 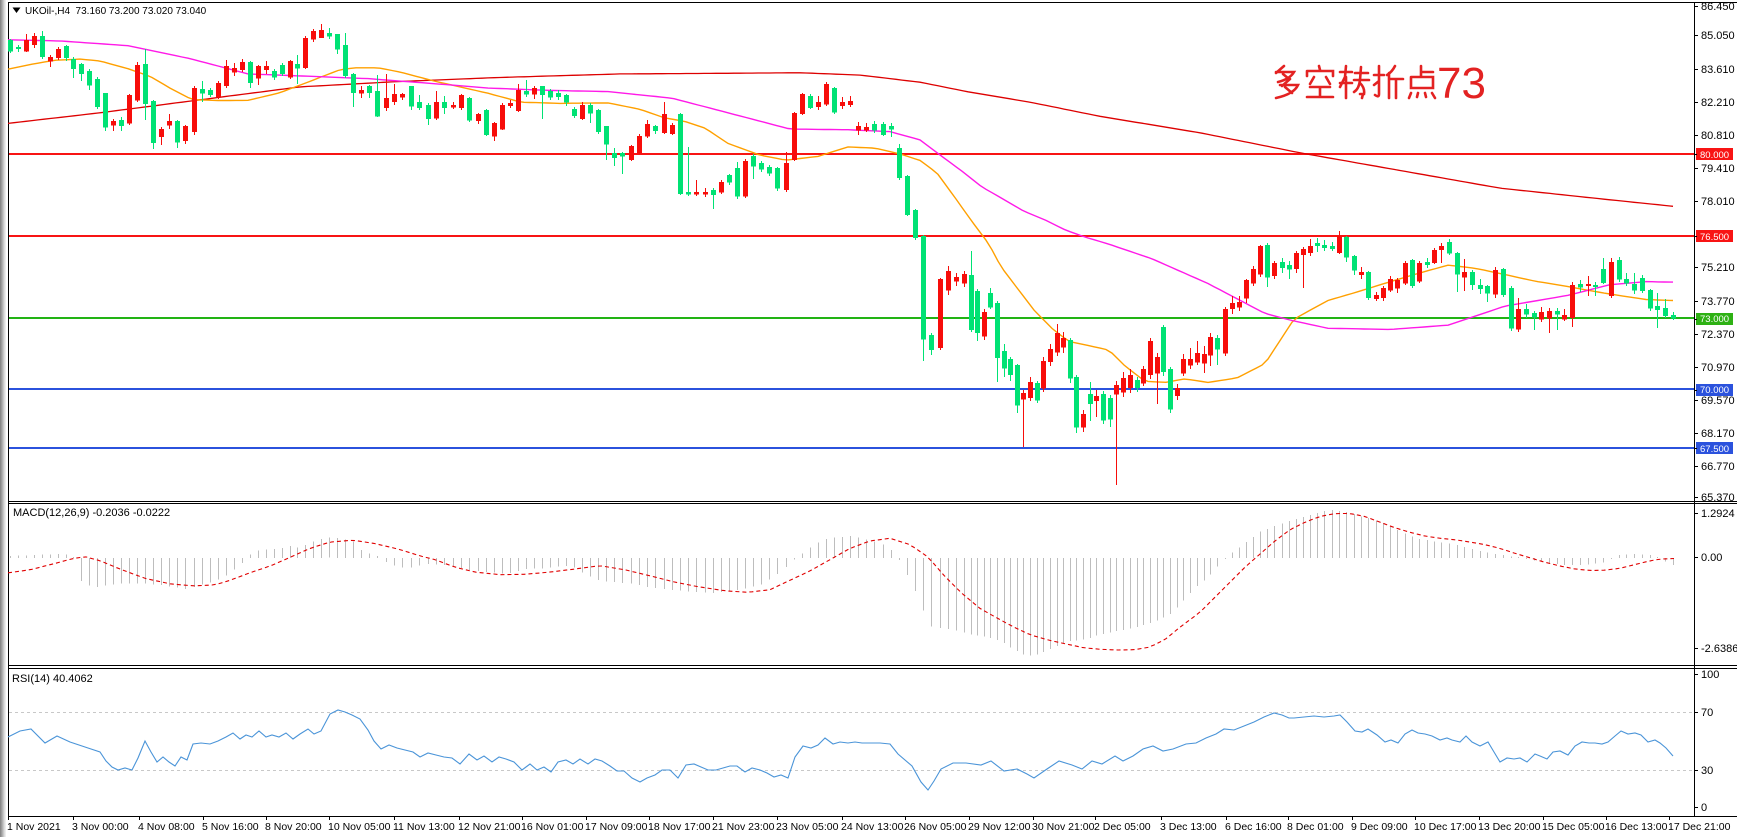 I want to click on svg-text: 5 Nov 16:00, so click(x=230, y=827).